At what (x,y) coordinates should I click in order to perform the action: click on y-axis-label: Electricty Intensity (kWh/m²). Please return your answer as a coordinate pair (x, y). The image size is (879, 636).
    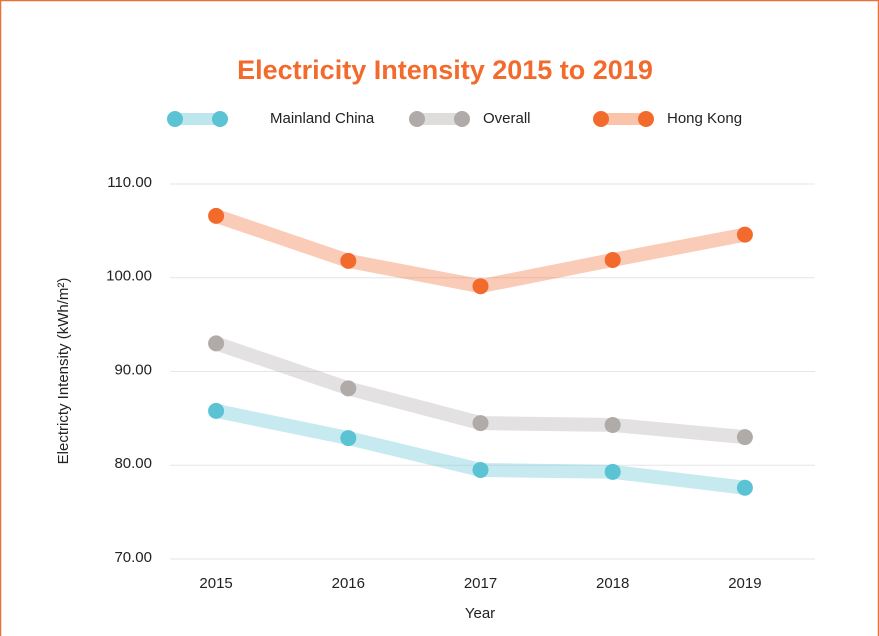
    Looking at the image, I should click on (63, 371).